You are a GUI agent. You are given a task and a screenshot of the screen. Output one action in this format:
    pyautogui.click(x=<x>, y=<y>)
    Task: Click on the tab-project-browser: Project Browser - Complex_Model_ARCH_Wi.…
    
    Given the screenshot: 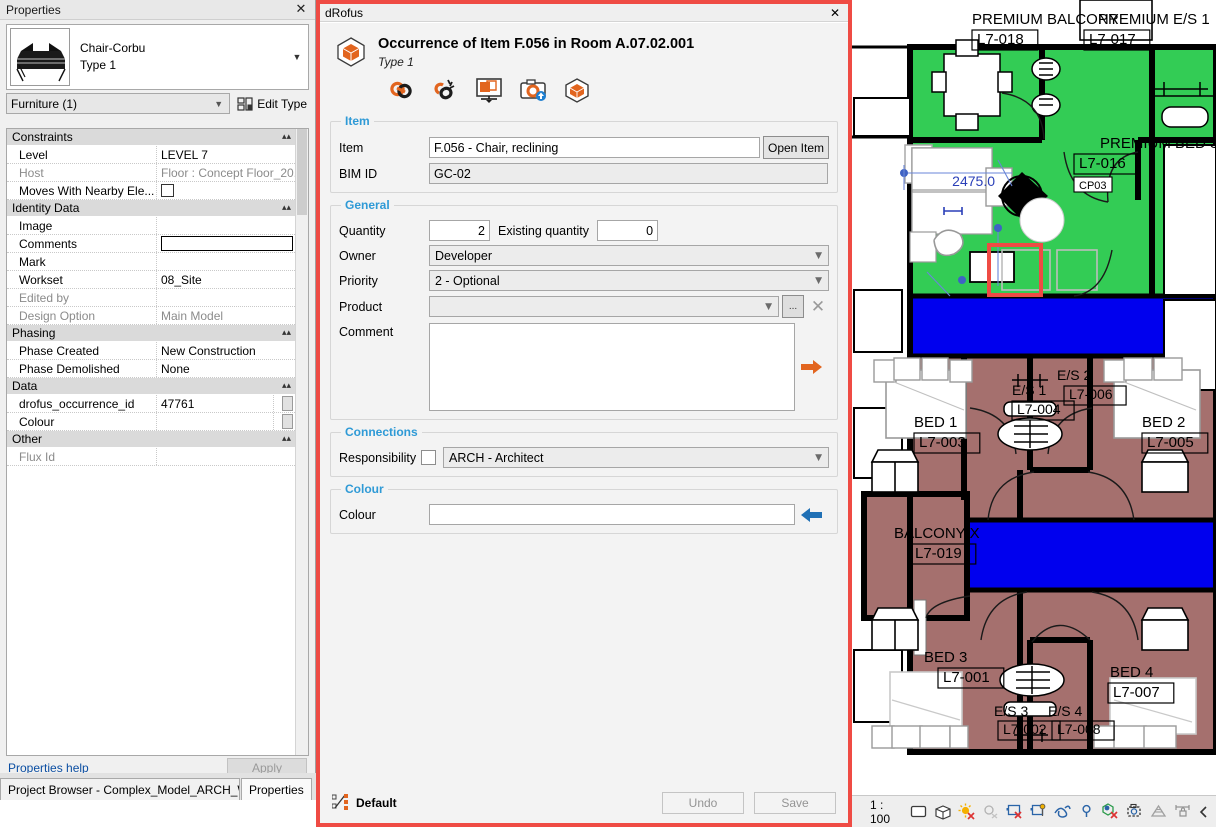 What is the action you would take?
    pyautogui.click(x=120, y=789)
    